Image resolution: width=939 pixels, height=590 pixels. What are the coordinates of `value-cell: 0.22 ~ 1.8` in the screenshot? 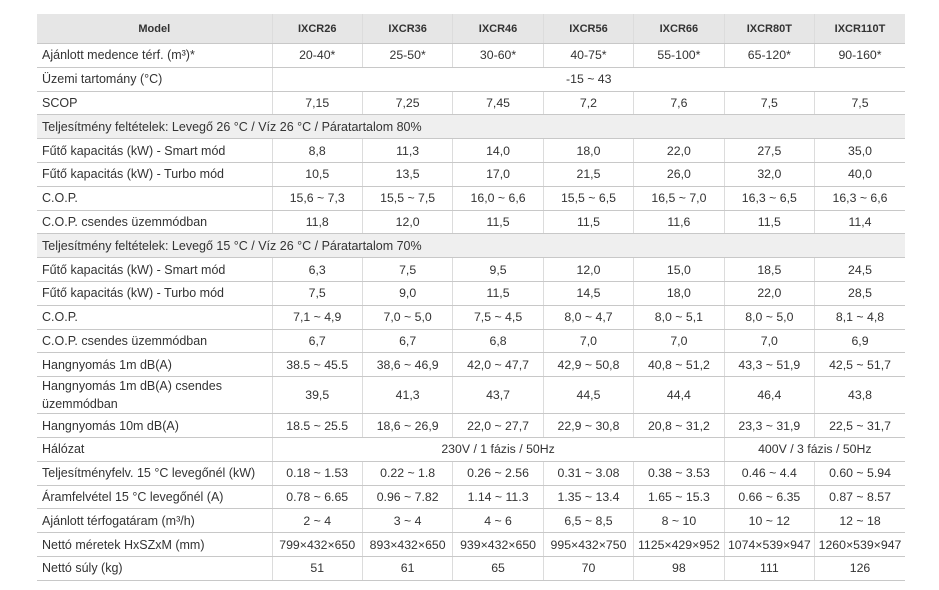 It's located at (407, 473).